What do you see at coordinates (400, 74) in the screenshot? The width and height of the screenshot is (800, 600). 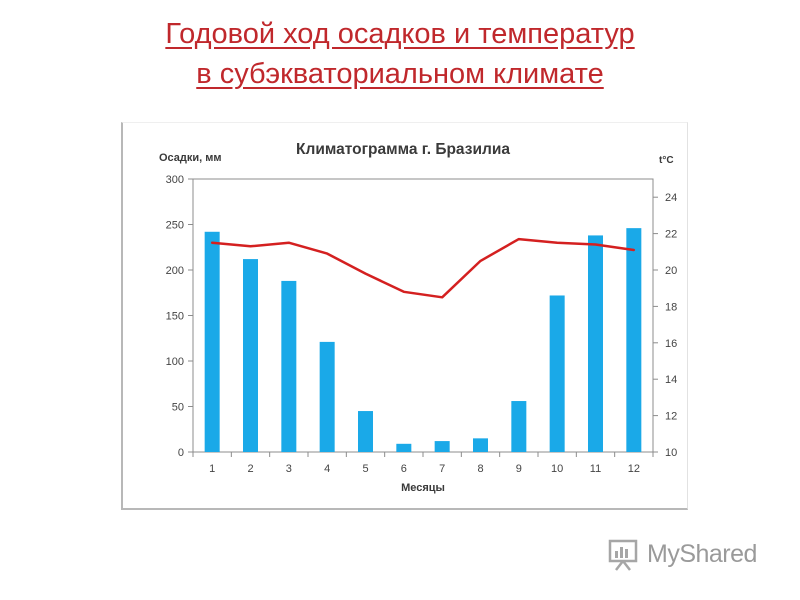 I see `slide-title-line-2: в субэкваториальном климате` at bounding box center [400, 74].